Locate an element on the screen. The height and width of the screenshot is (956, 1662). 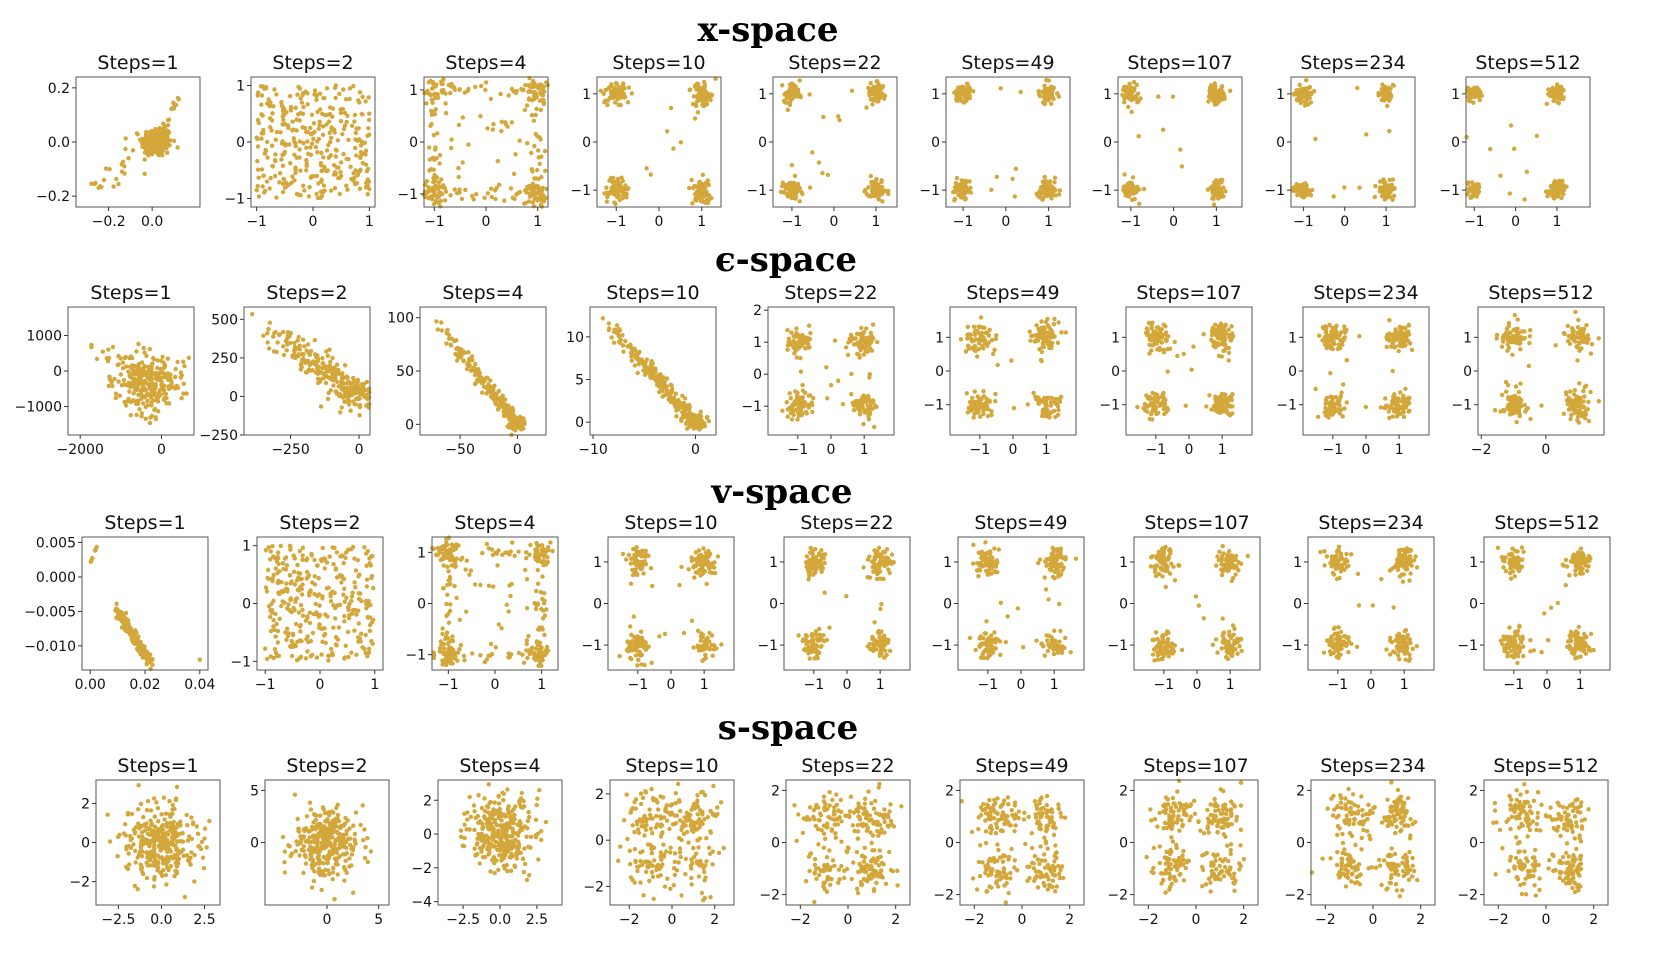
panel-title: Steps=4 is located at coordinates (482, 293).